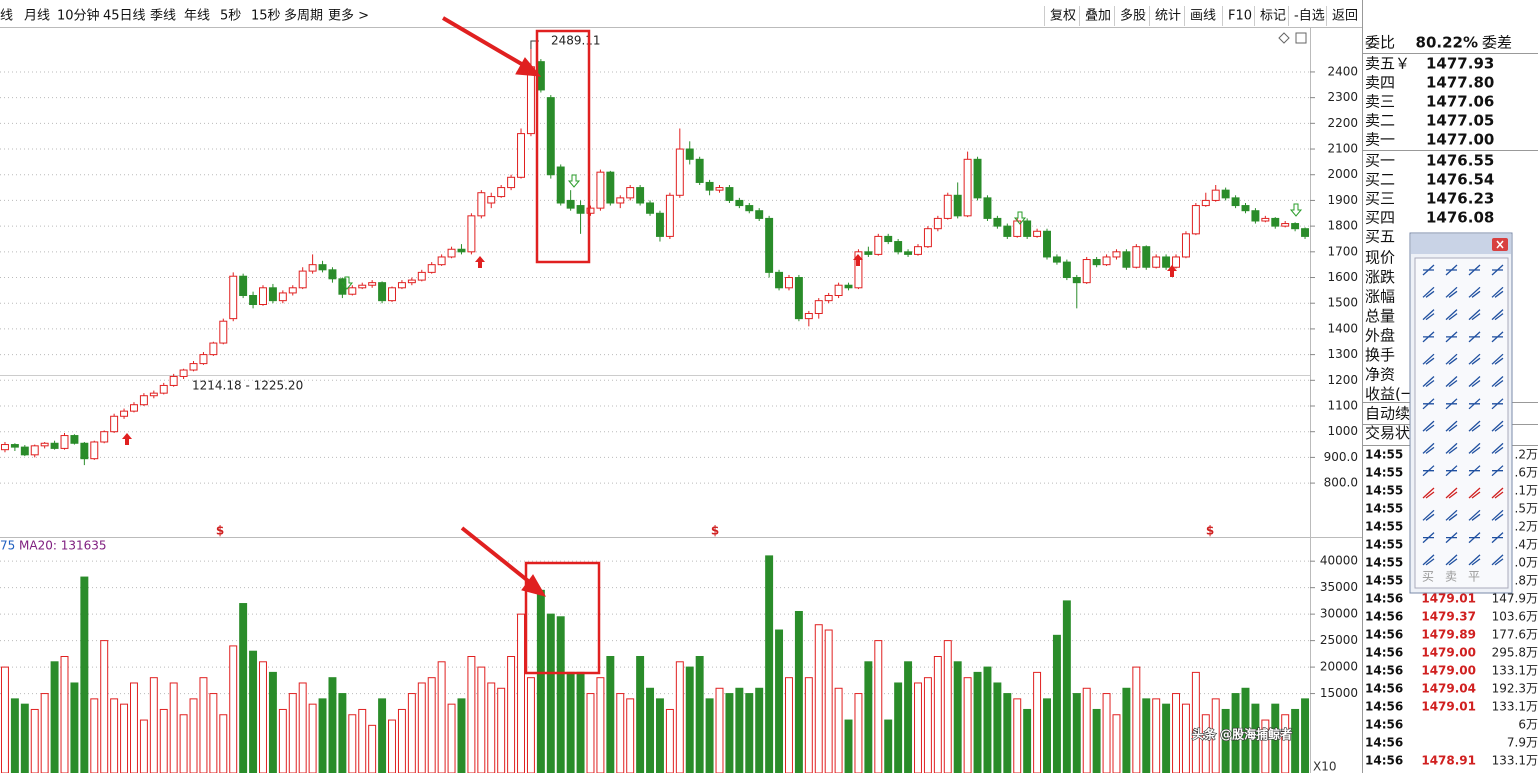 This screenshot has width=1538, height=773. I want to click on period-tab: 多周期, so click(303, 16).